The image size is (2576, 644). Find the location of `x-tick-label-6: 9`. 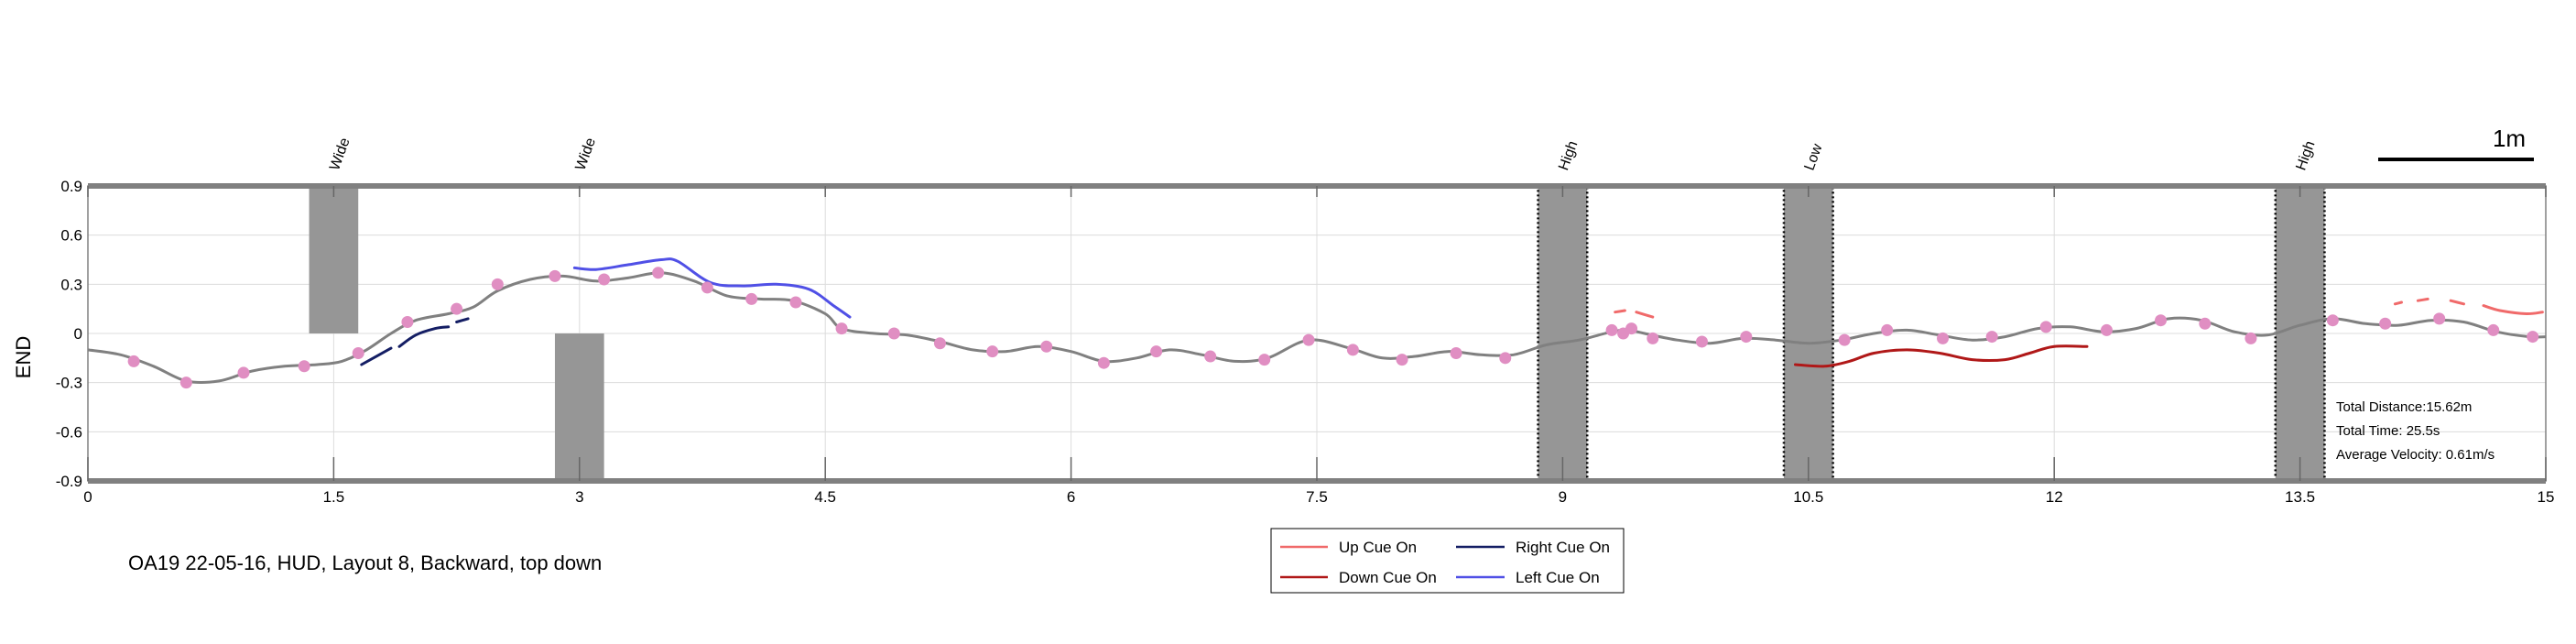

x-tick-label-6: 9 is located at coordinates (1563, 497).